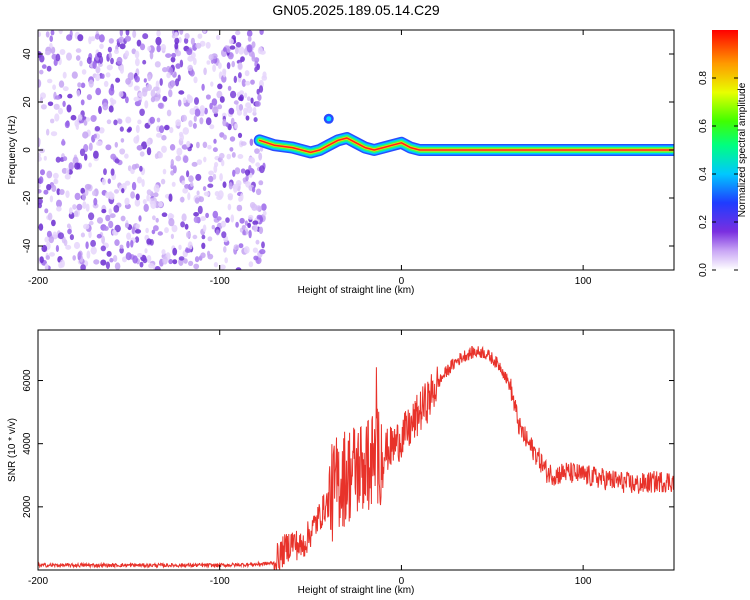 The image size is (750, 600). Describe the element at coordinates (27, 150) in the screenshot. I see `spectrogram-y-tick-label: 0` at that location.